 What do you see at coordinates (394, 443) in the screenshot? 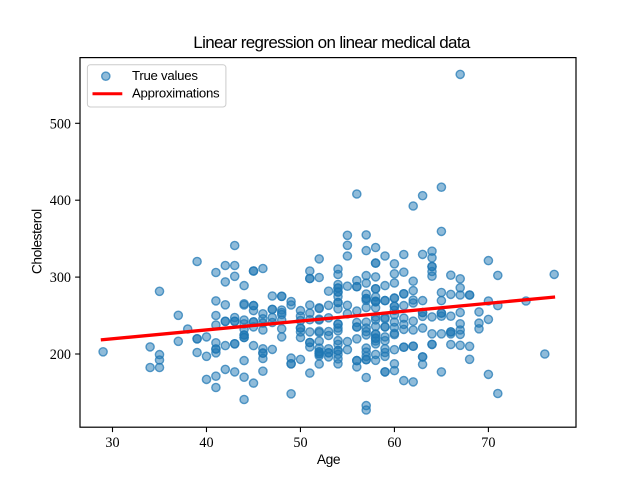
I see `svg-text: 60` at bounding box center [394, 443].